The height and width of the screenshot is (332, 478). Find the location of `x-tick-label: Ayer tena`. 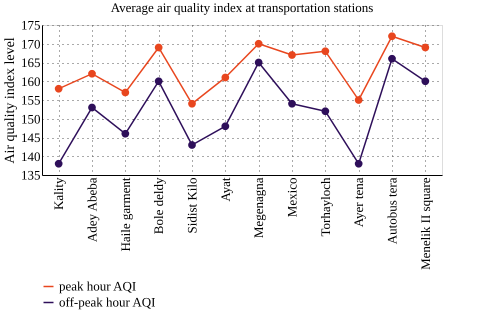

x-tick-label: Ayer tena is located at coordinates (358, 202).